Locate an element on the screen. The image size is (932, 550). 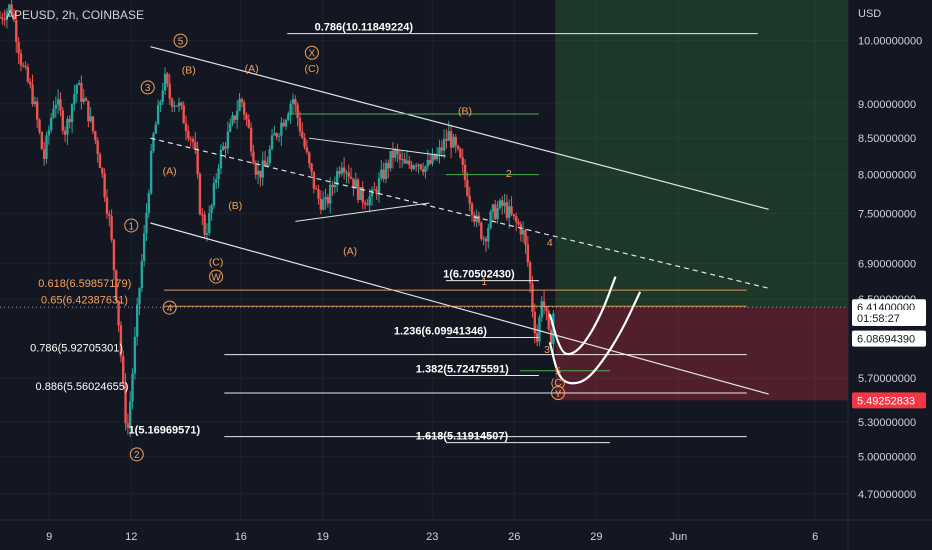
wave-label: 4 is located at coordinates (550, 243).